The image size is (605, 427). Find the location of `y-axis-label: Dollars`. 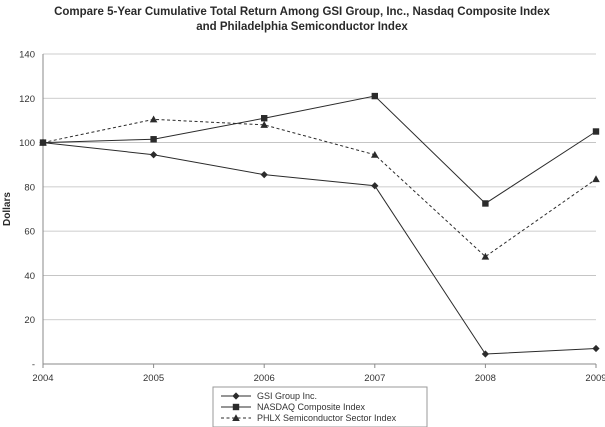

y-axis-label: Dollars is located at coordinates (7, 209).